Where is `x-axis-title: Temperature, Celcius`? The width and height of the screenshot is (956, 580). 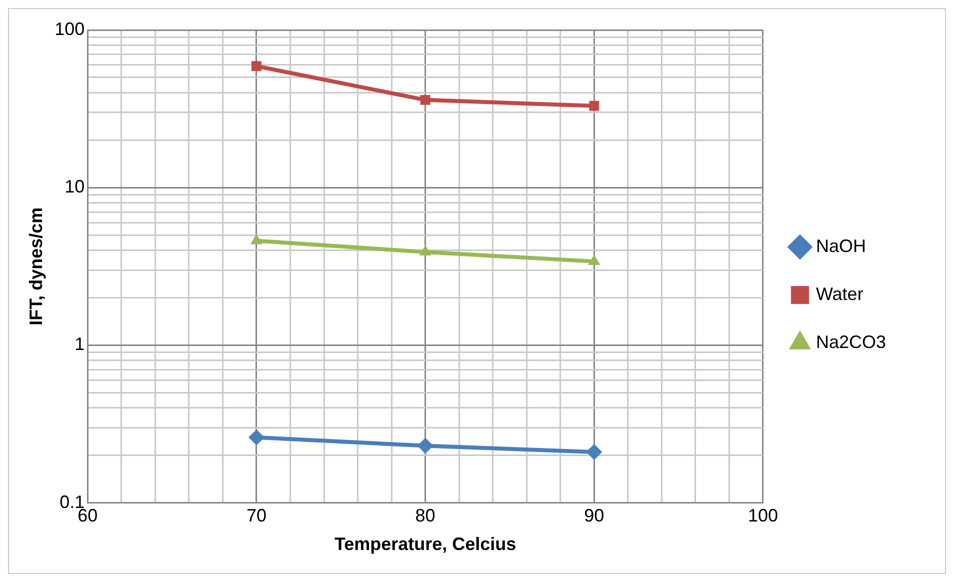 x-axis-title: Temperature, Celcius is located at coordinates (425, 544).